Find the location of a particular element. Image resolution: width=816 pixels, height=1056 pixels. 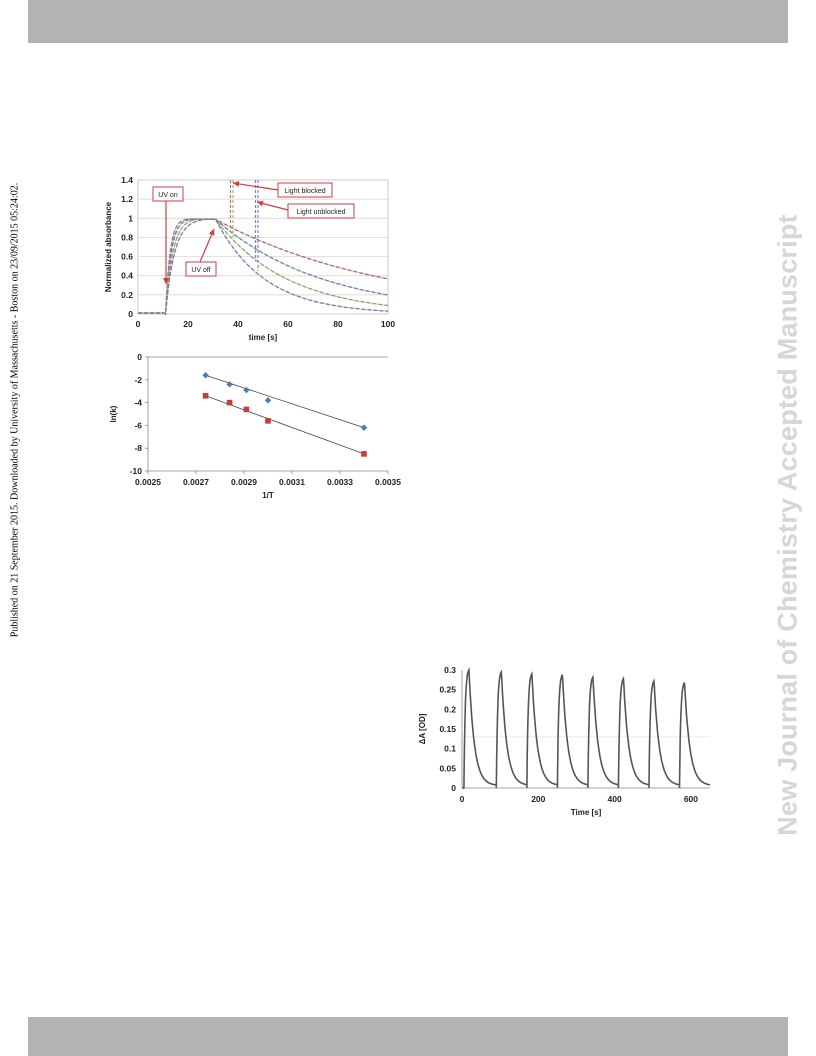

chart2-y-tick: -8 is located at coordinates (138, 448).